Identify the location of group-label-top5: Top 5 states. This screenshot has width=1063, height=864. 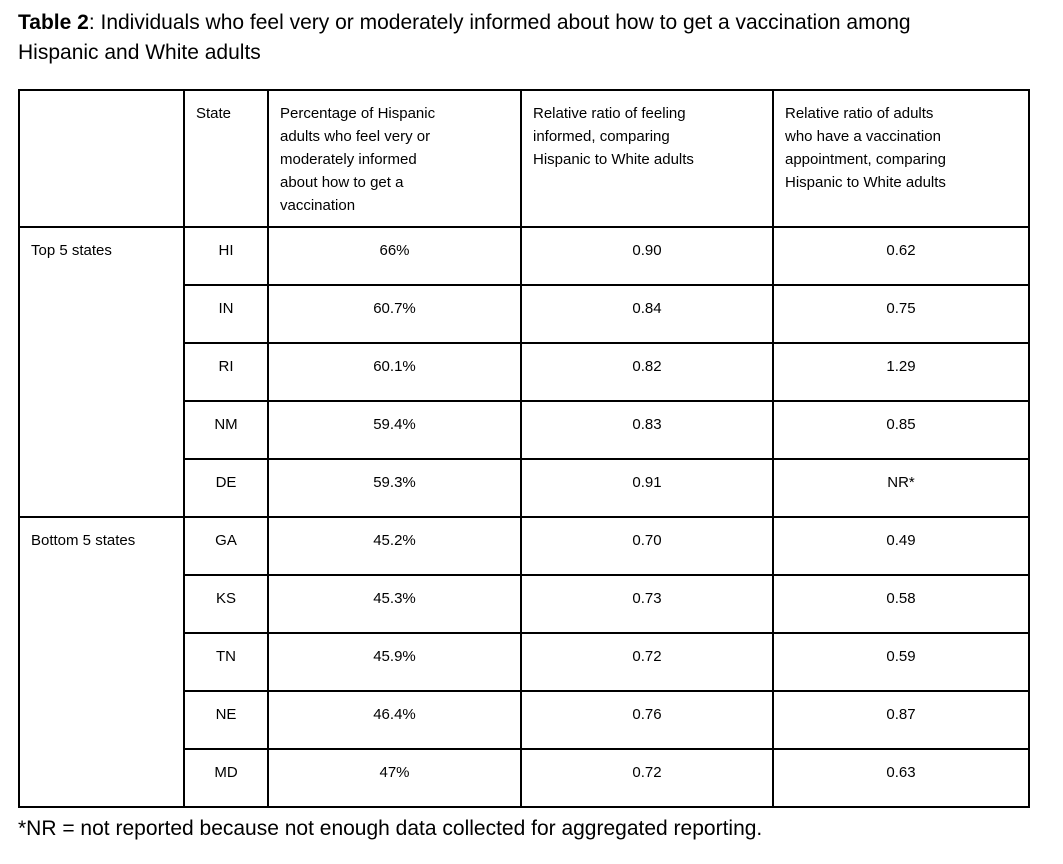
(101, 372).